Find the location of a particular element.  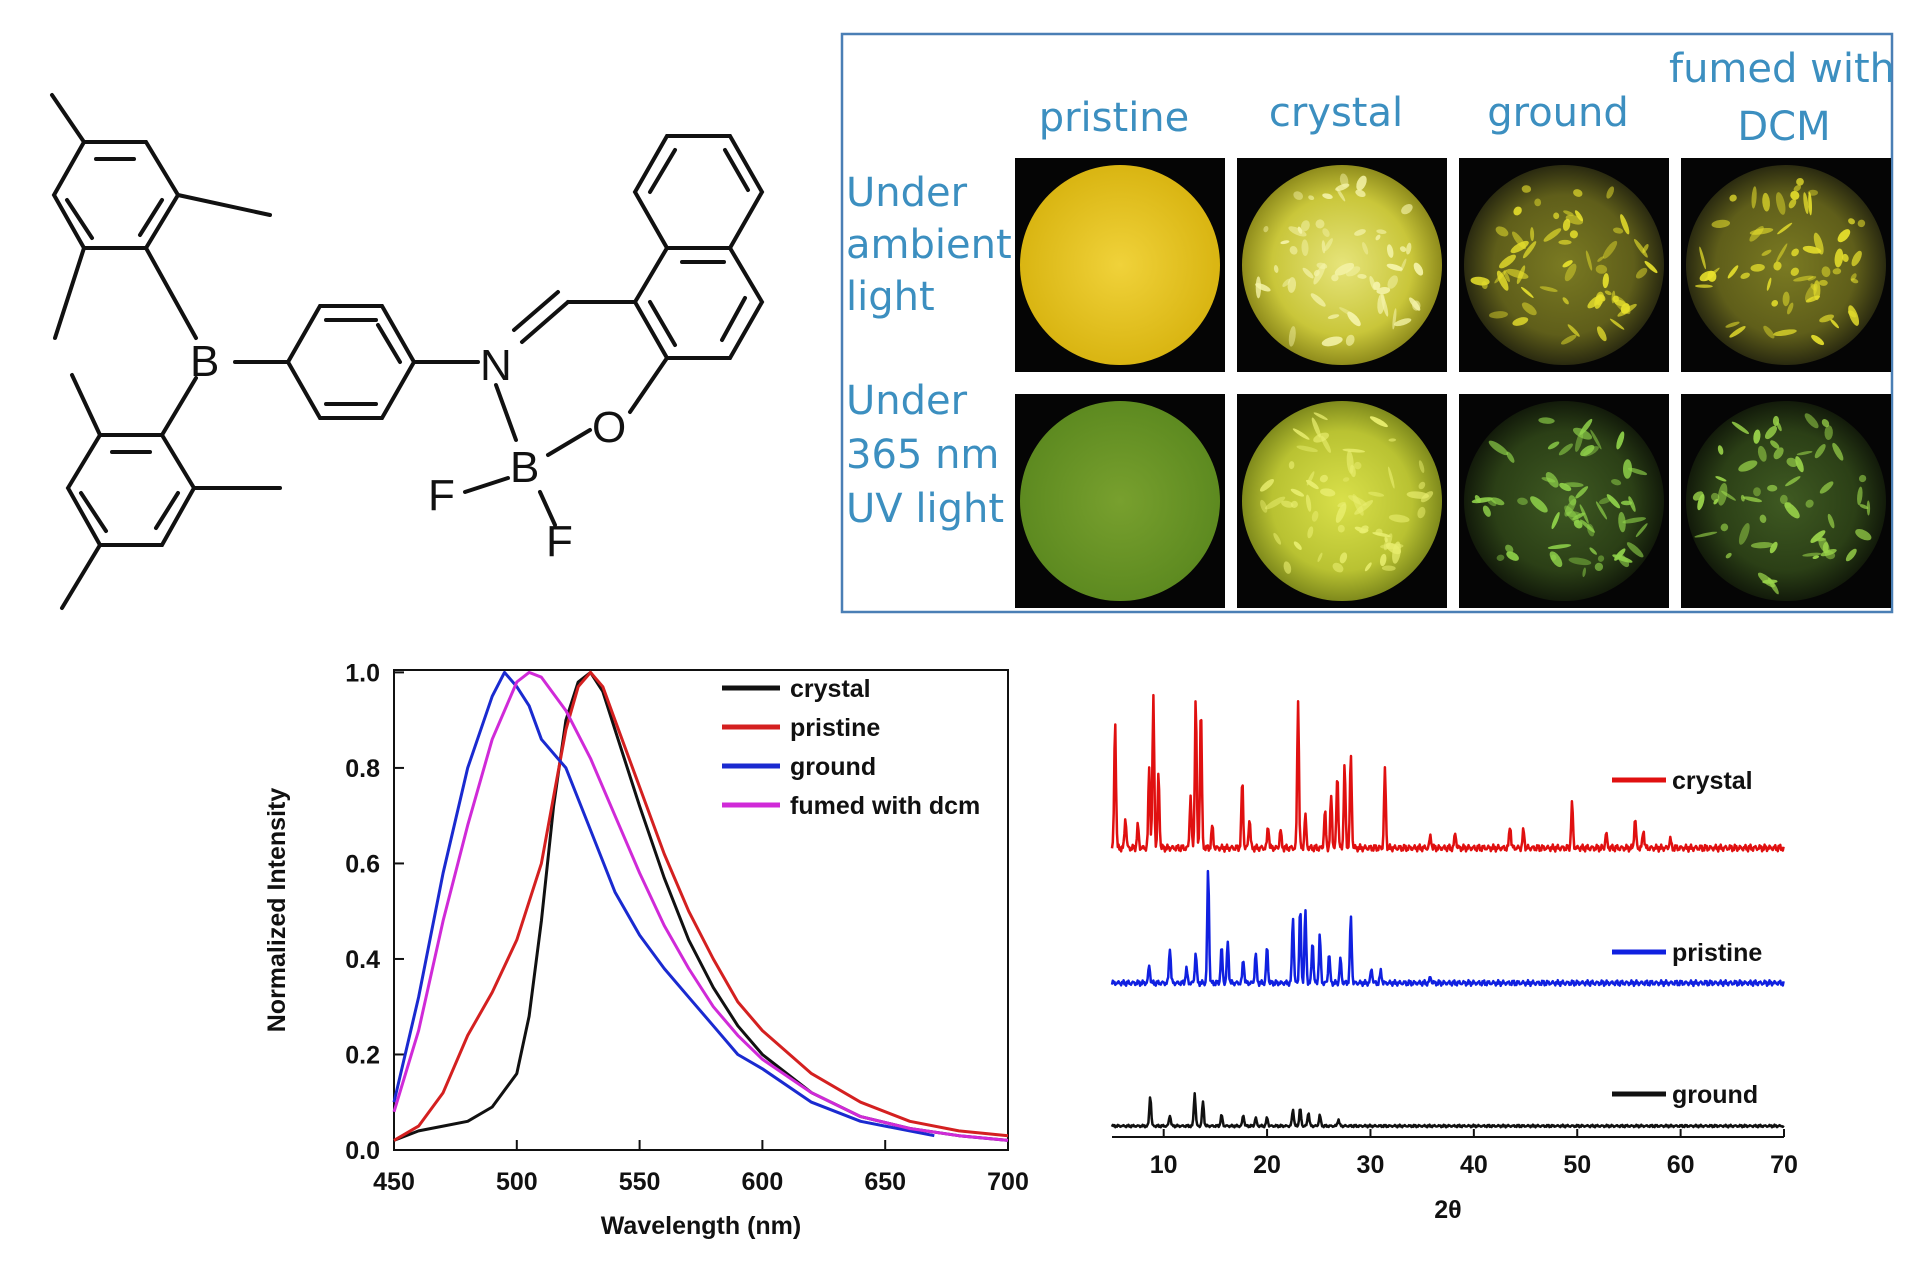

photo-ambient-ground is located at coordinates (1564, 265).